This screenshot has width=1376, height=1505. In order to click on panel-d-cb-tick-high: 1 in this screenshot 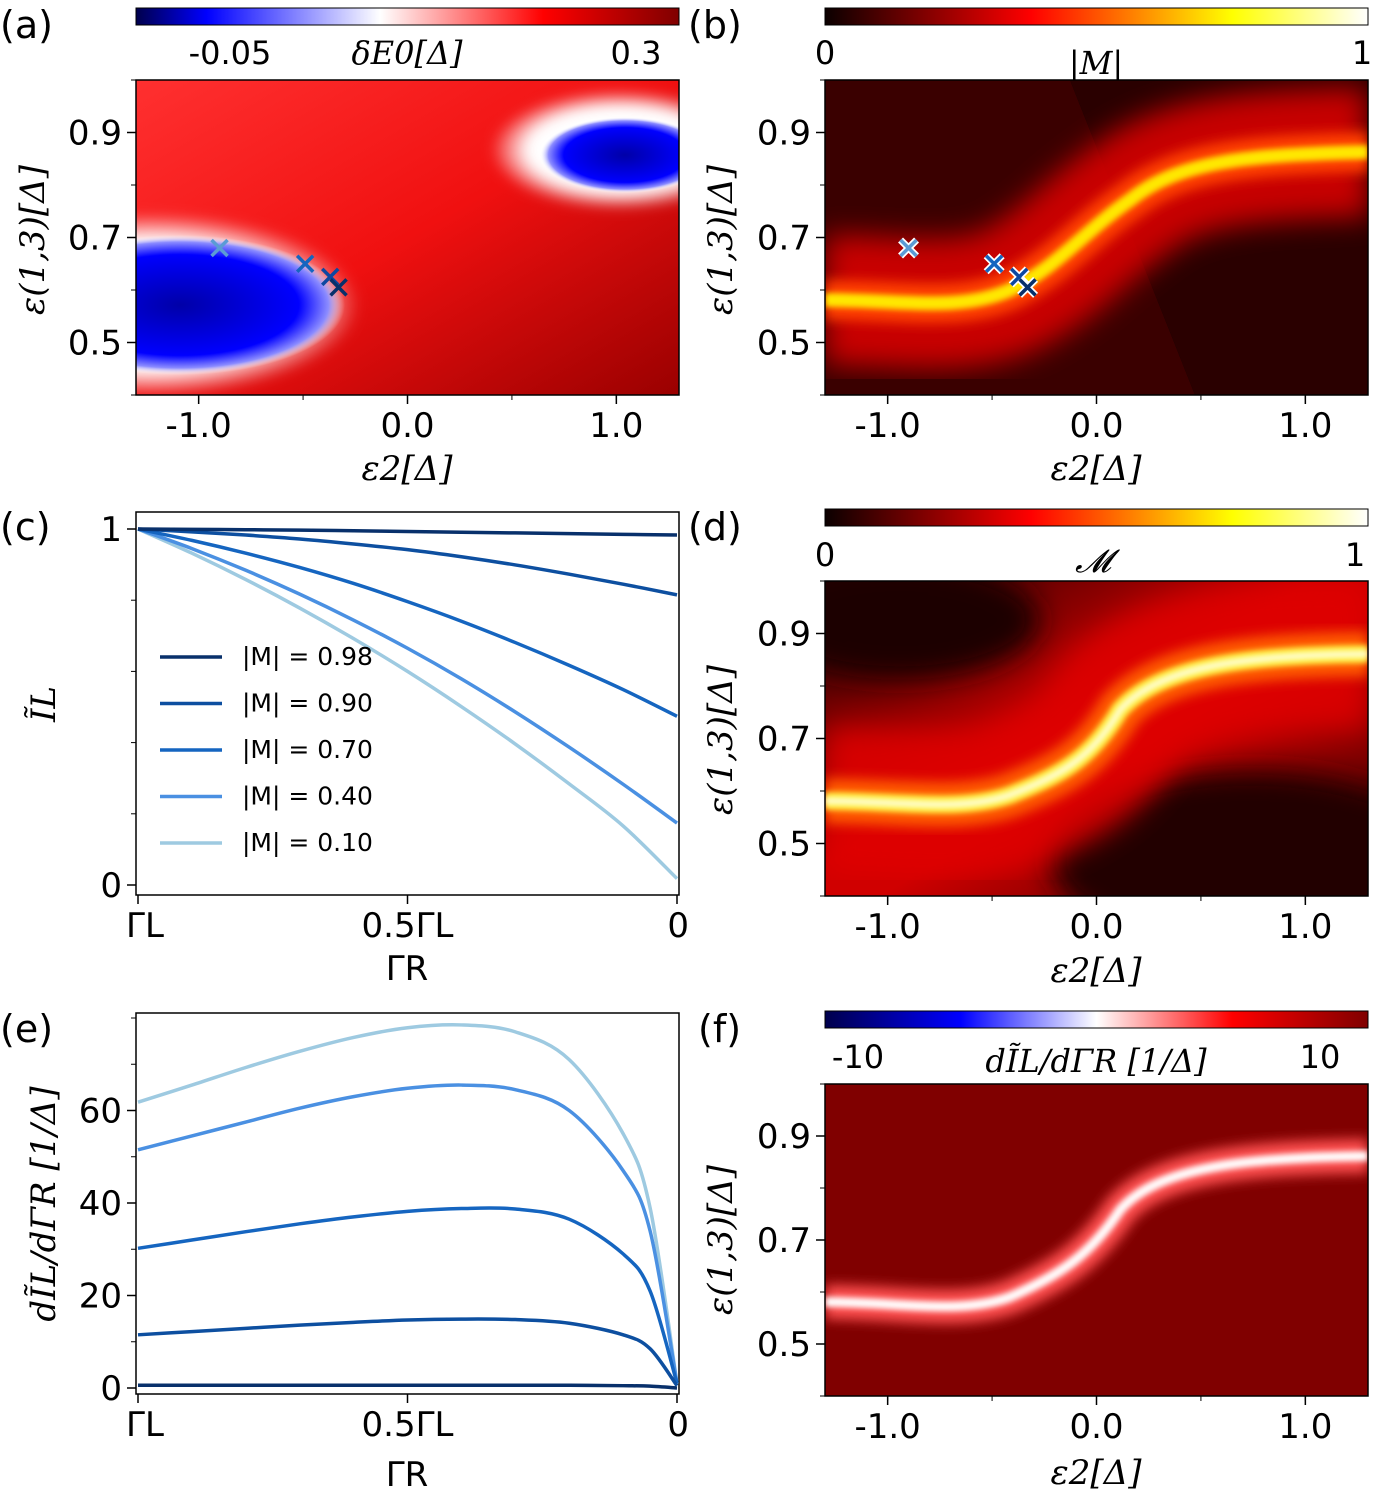, I will do `click(1355, 555)`.